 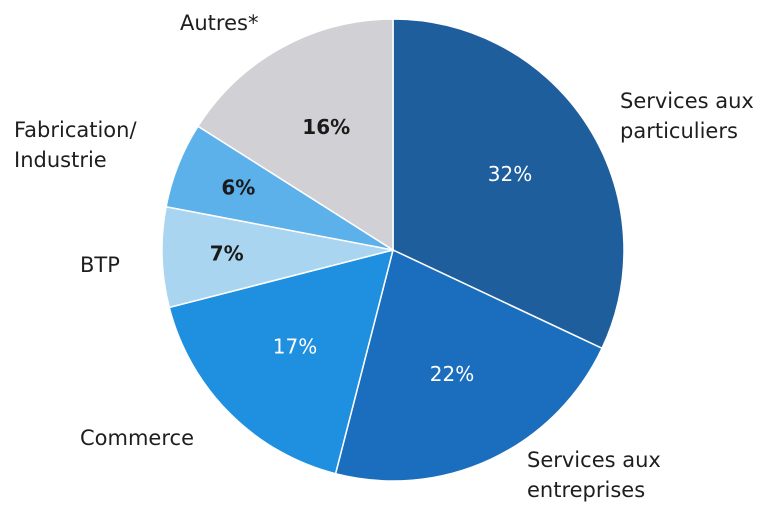 What do you see at coordinates (295, 347) in the screenshot?
I see `value-label: 17%` at bounding box center [295, 347].